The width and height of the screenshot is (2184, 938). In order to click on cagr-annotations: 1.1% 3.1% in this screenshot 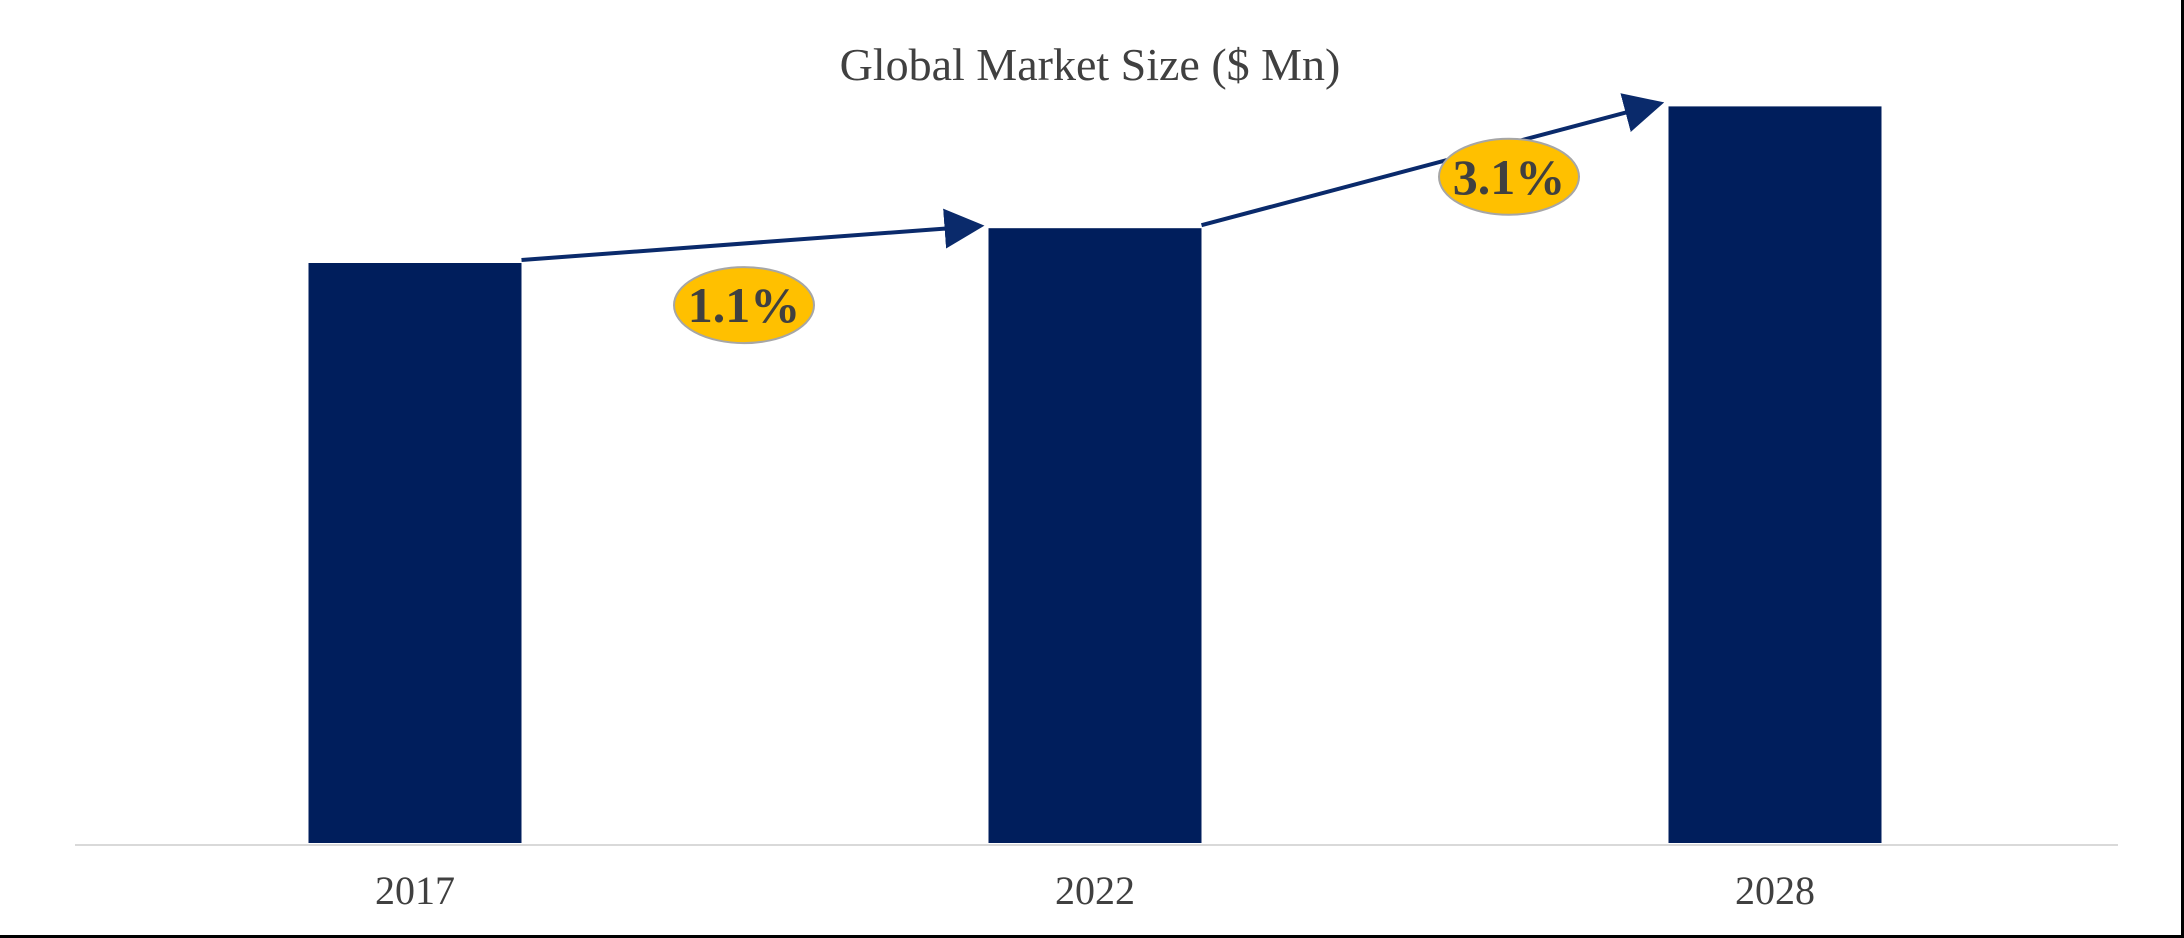, I will do `click(1093, 219)`.